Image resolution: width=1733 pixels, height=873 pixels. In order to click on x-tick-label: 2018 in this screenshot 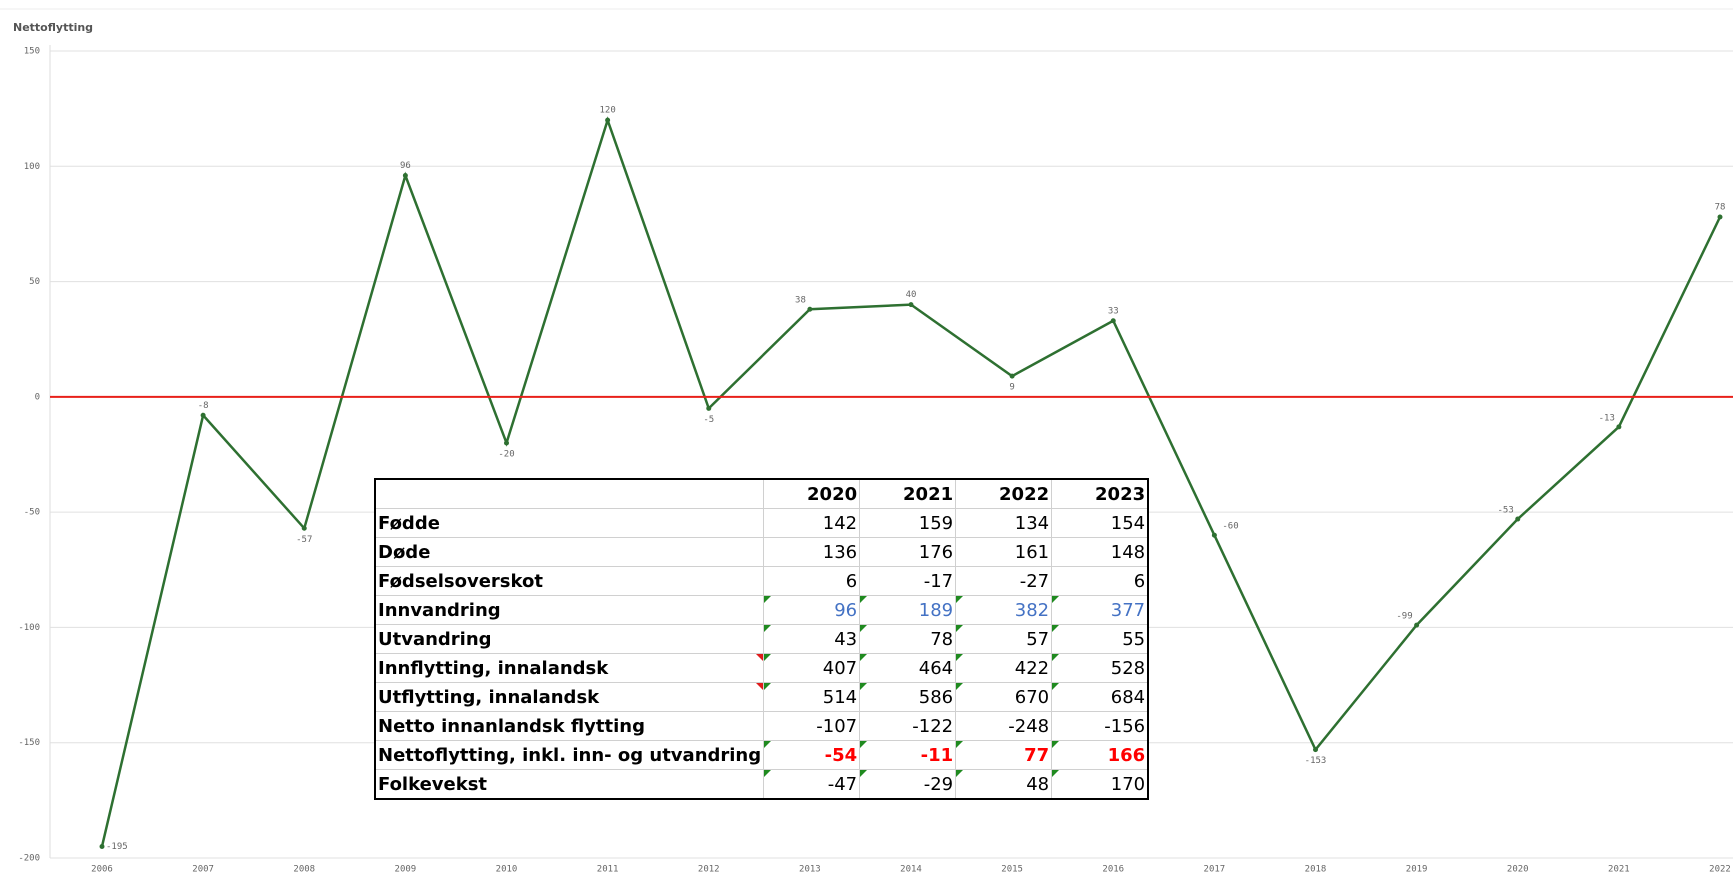, I will do `click(1316, 869)`.